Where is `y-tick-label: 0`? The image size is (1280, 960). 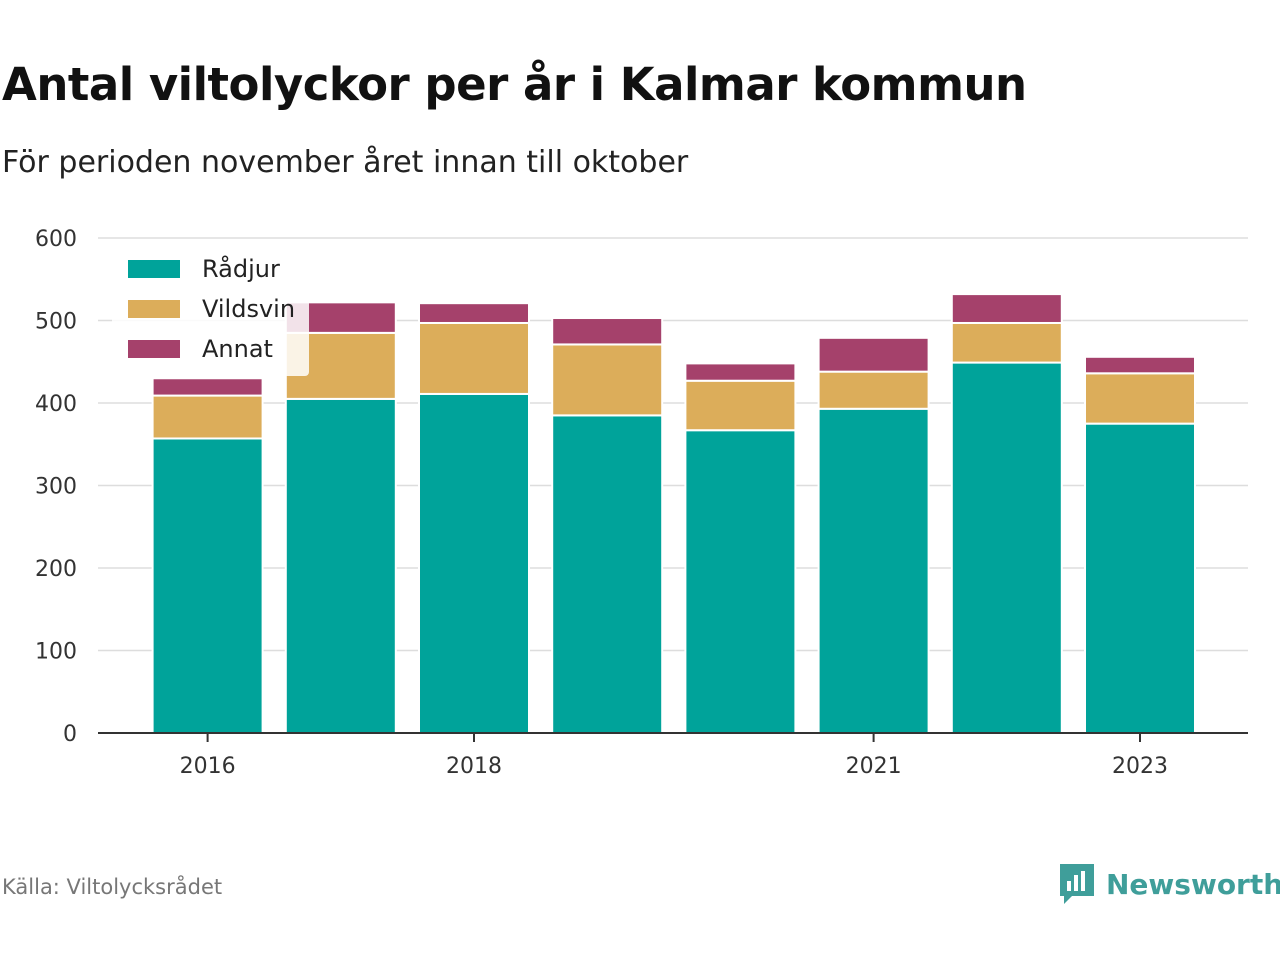 y-tick-label: 0 is located at coordinates (70, 734).